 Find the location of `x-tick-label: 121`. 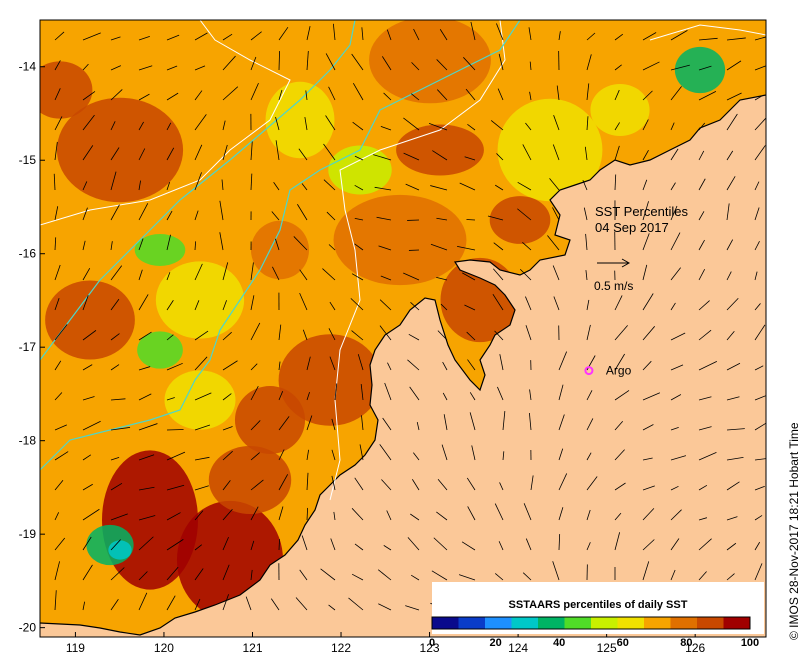

x-tick-label: 121 is located at coordinates (252, 648).